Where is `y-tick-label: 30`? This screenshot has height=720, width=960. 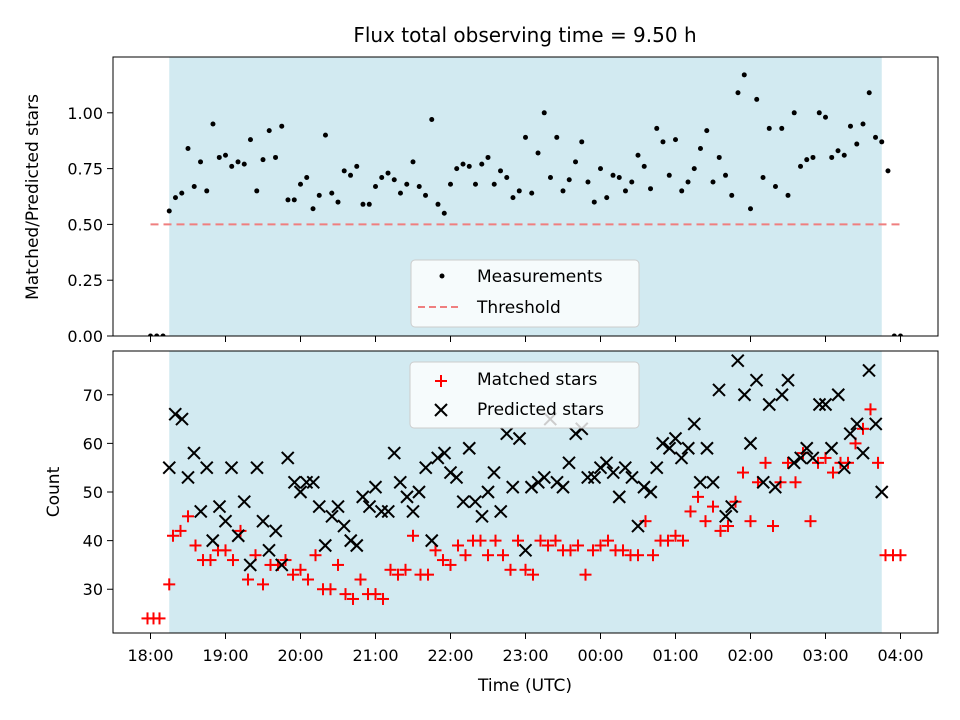
y-tick-label: 30 is located at coordinates (93, 589).